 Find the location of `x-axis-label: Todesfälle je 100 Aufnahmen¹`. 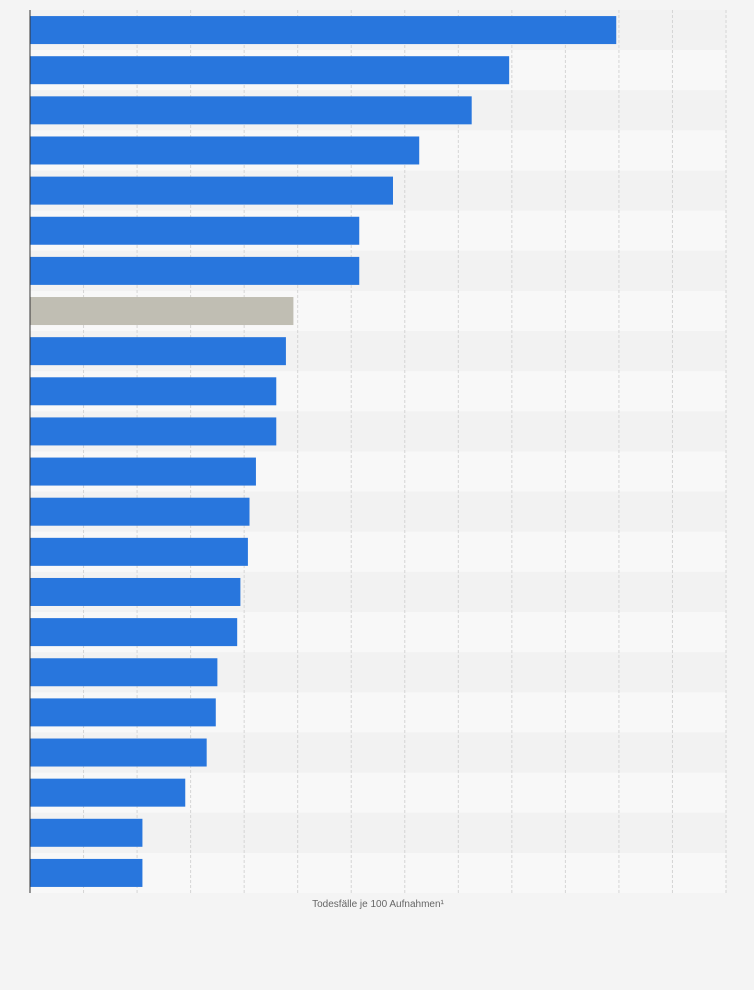

x-axis-label: Todesfälle je 100 Aufnahmen¹ is located at coordinates (378, 904).